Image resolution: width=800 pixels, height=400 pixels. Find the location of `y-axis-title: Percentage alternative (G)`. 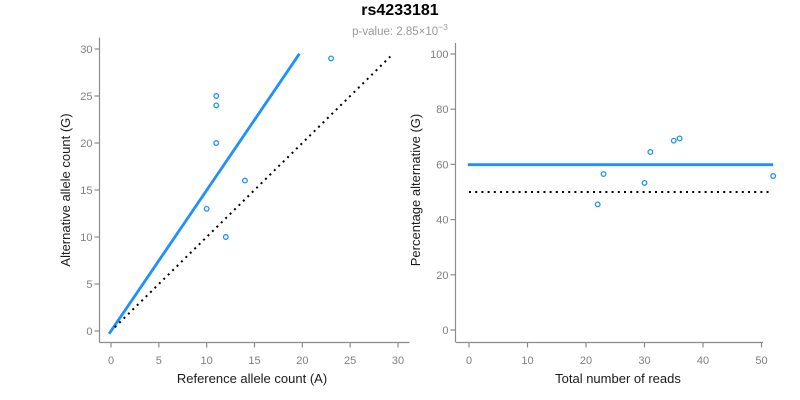

y-axis-title: Percentage alternative (G) is located at coordinates (415, 190).